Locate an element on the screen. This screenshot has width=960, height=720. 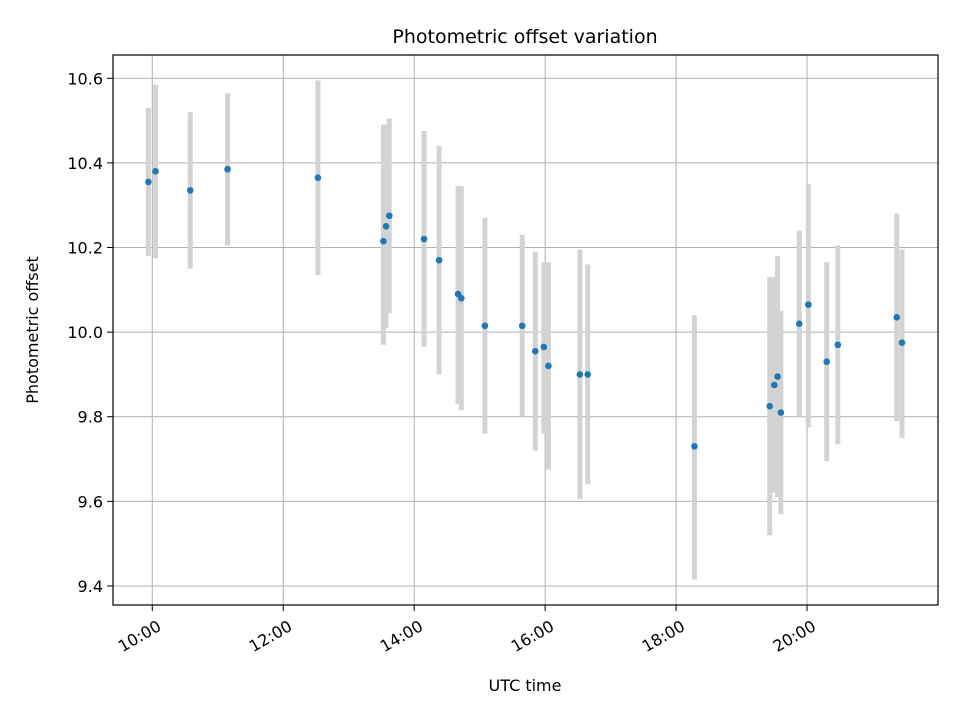
chart-title: Photometric offset variation is located at coordinates (524, 37).